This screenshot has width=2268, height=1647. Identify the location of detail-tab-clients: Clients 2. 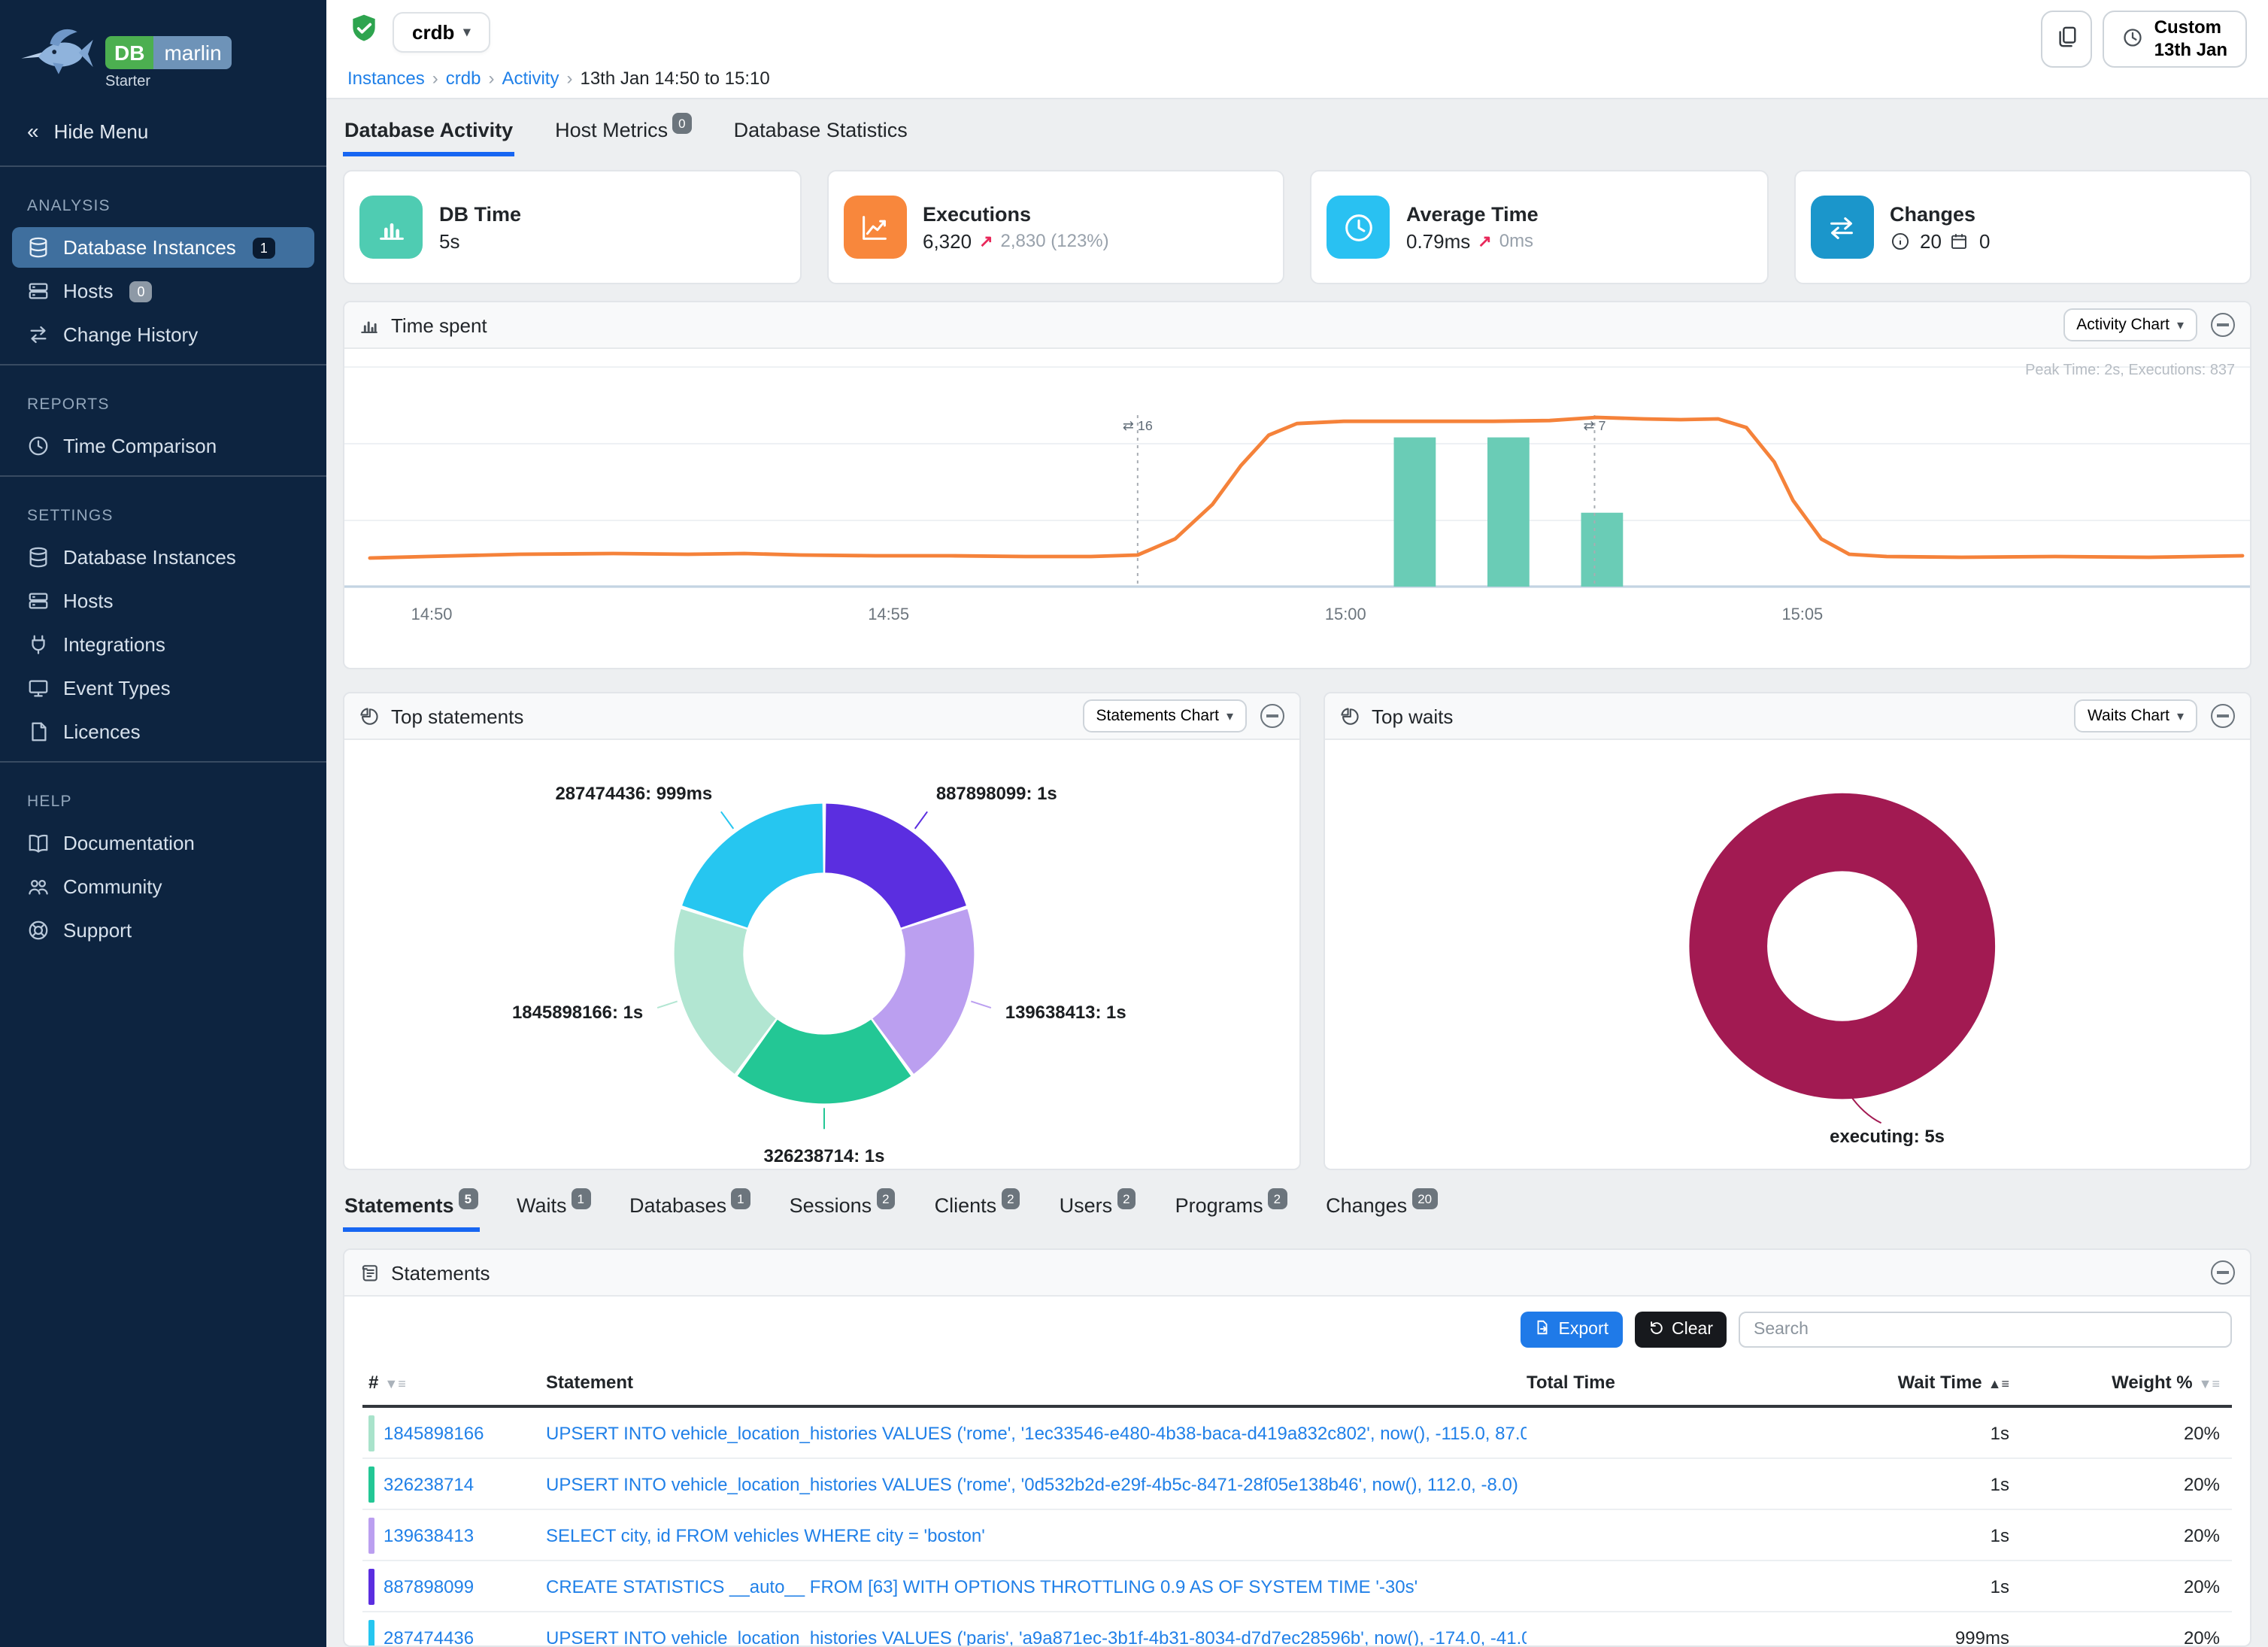
(977, 1210).